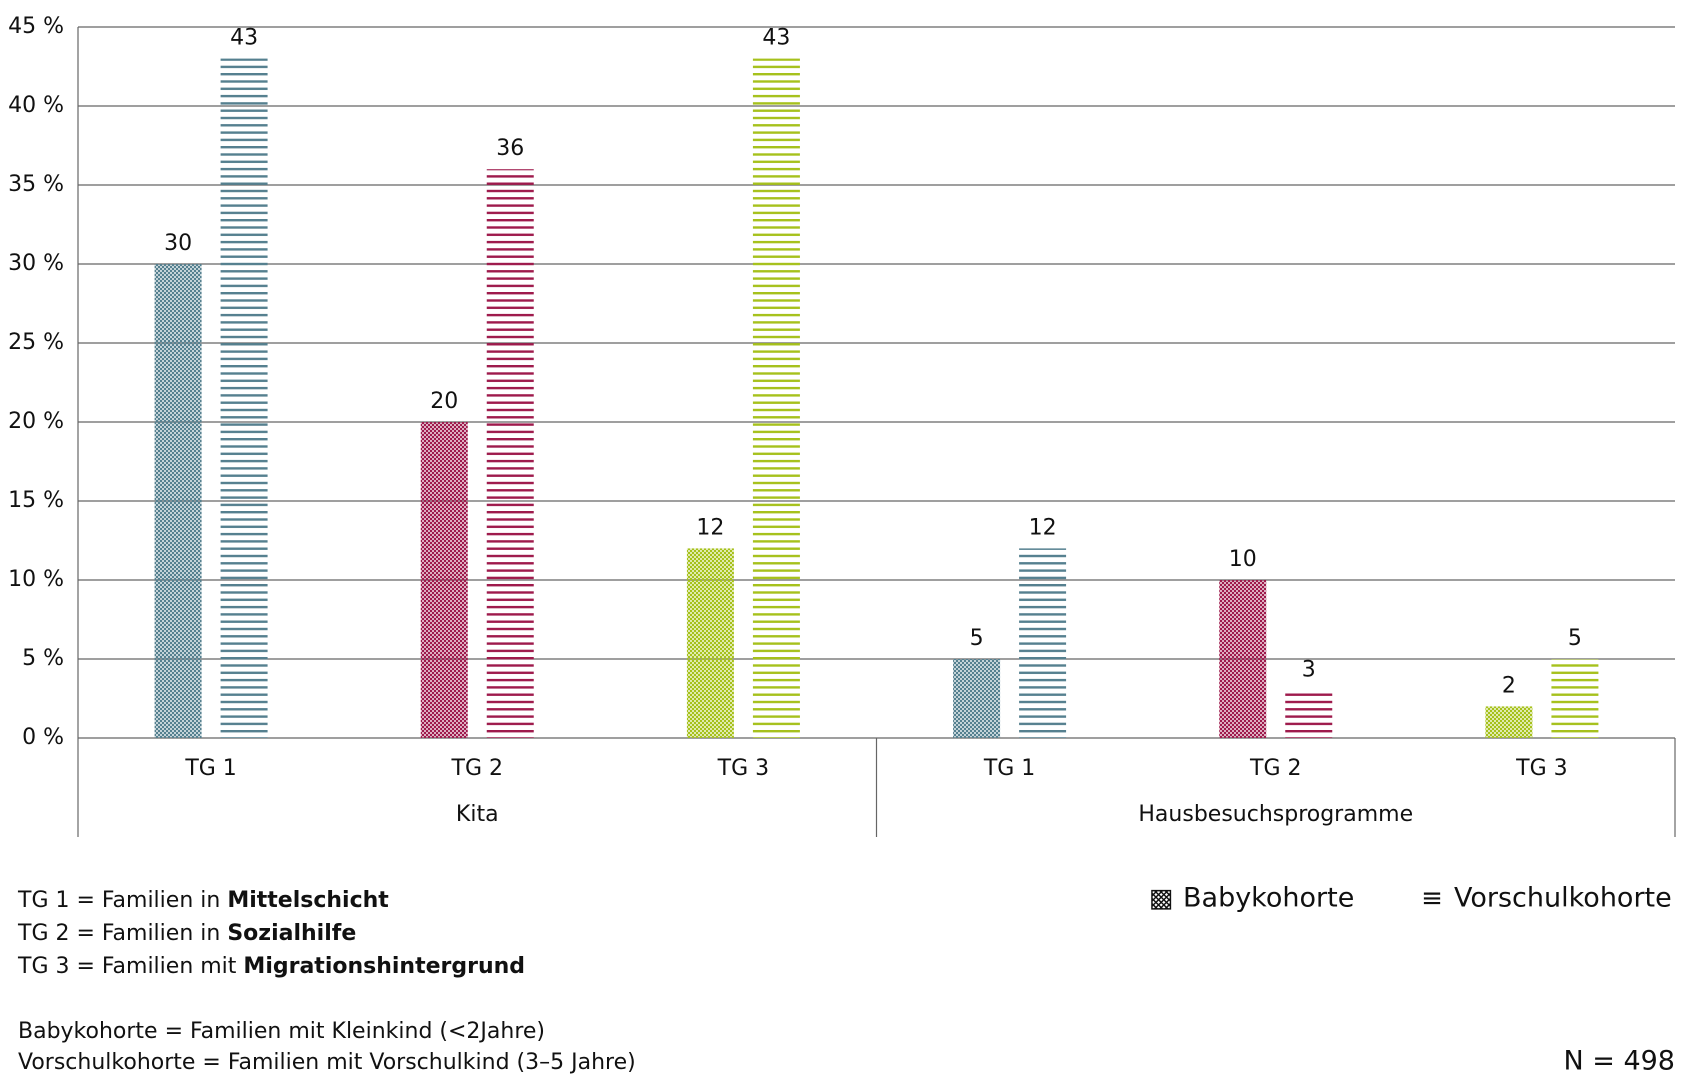  I want to click on note: TG 2 = Familien in Sozialhilfe, so click(186, 933).